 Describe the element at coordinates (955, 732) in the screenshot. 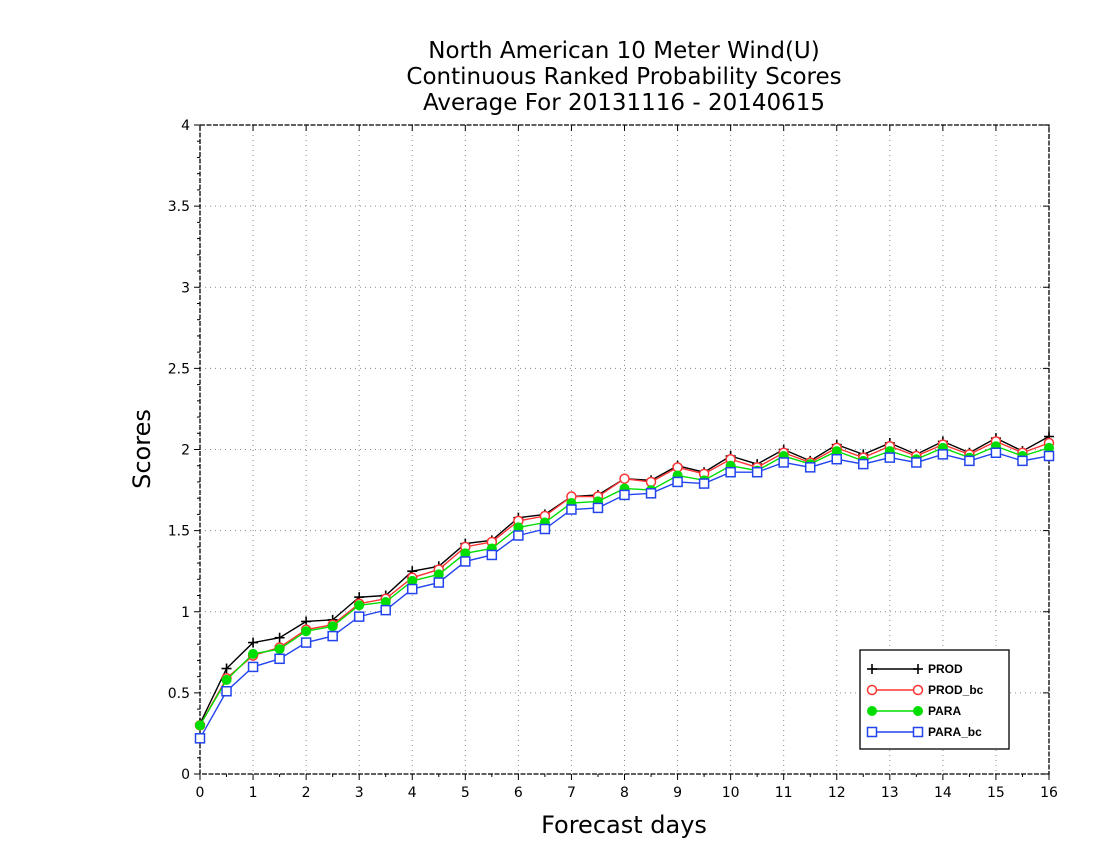

I see `legend-label: PARA_bc` at that location.